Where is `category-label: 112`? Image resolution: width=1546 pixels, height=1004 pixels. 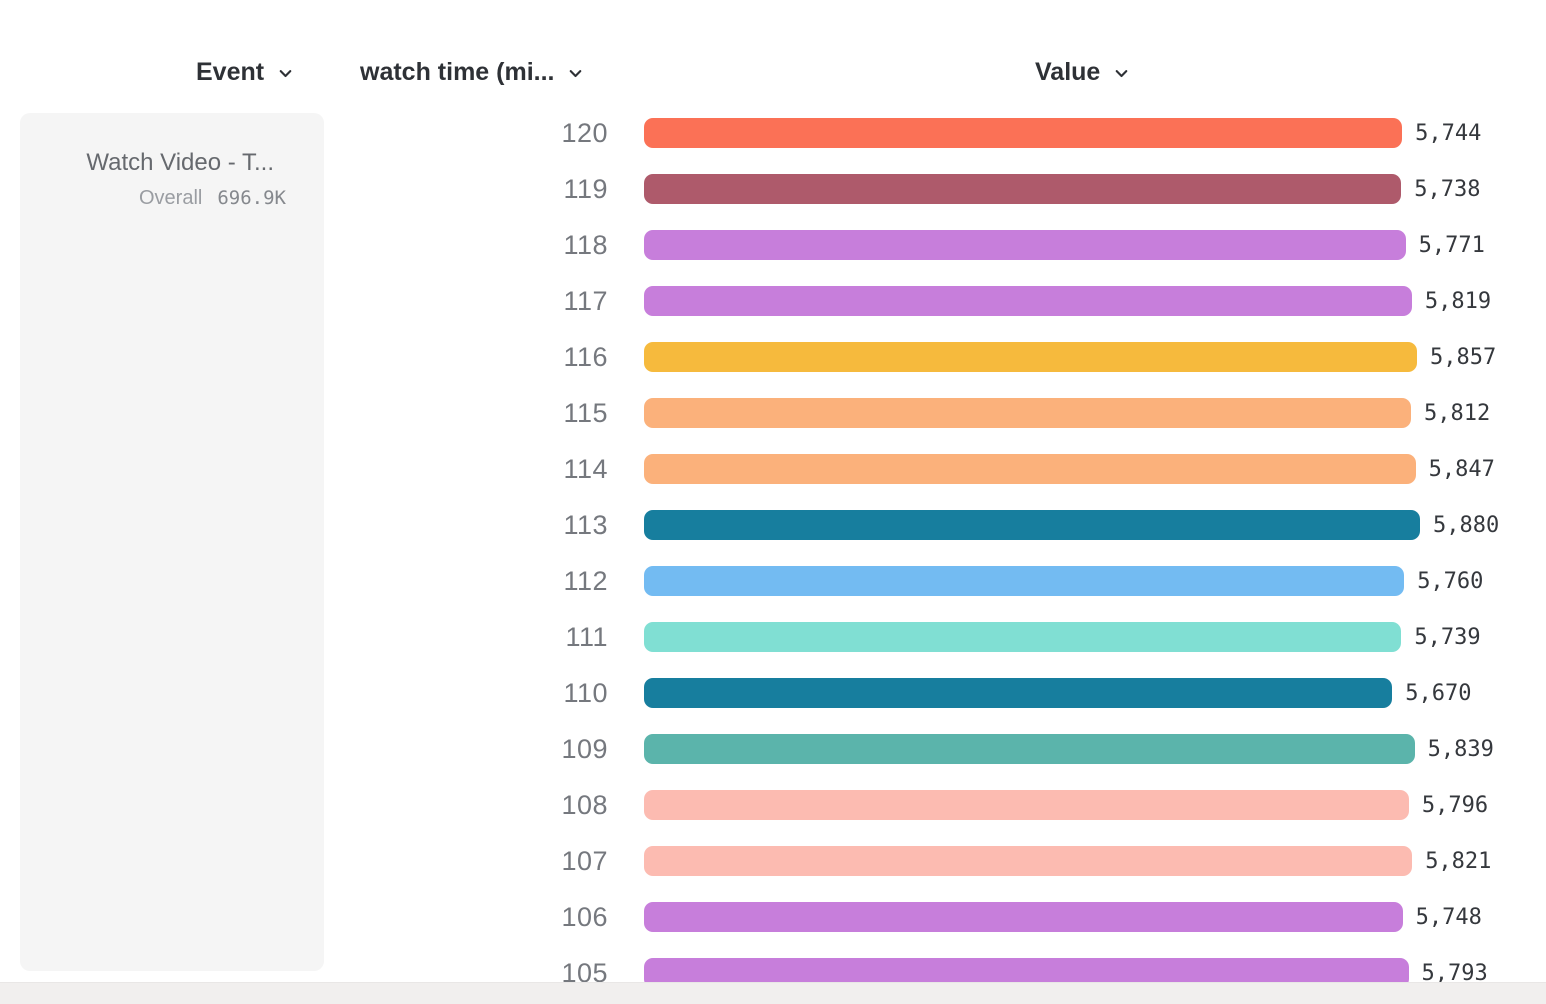
category-label: 112 is located at coordinates (585, 580).